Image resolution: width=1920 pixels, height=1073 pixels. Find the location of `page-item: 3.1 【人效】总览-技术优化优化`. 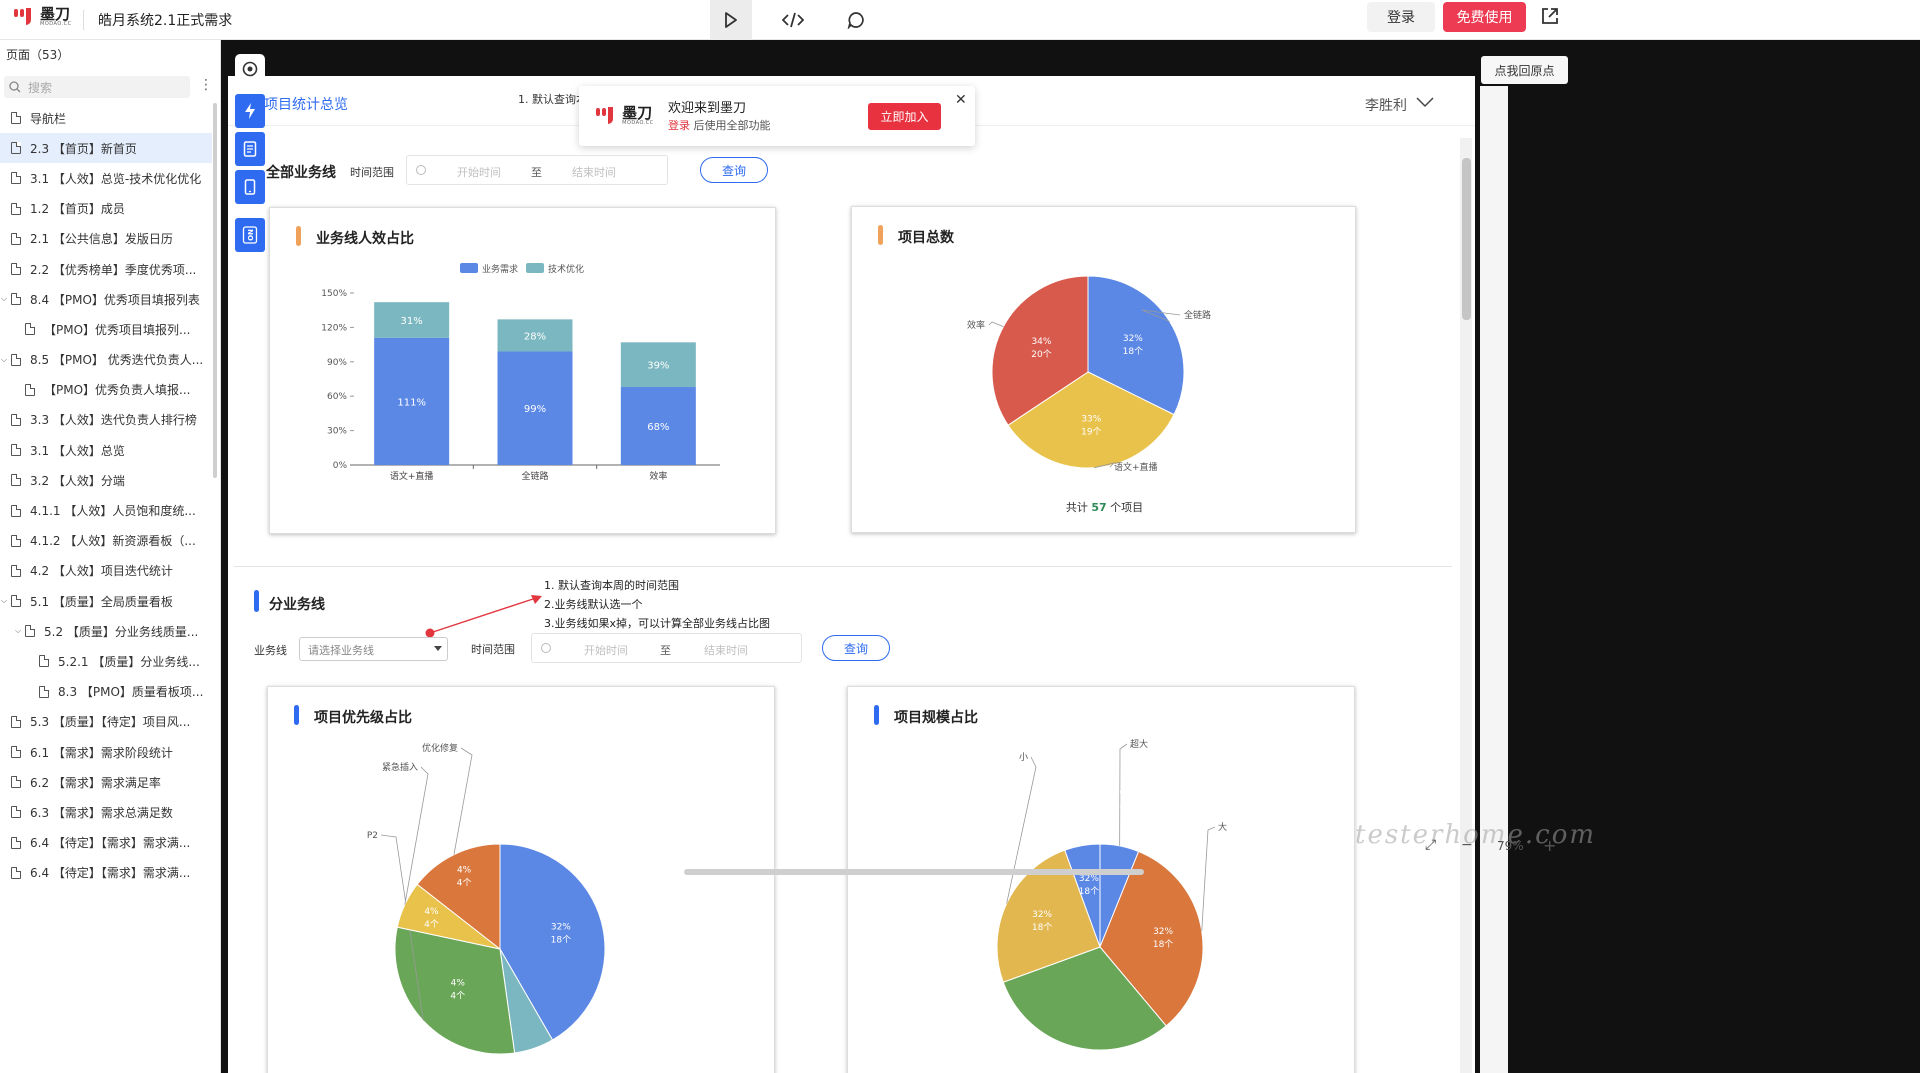

page-item: 3.1 【人效】总览-技术优化优化 is located at coordinates (106, 178).